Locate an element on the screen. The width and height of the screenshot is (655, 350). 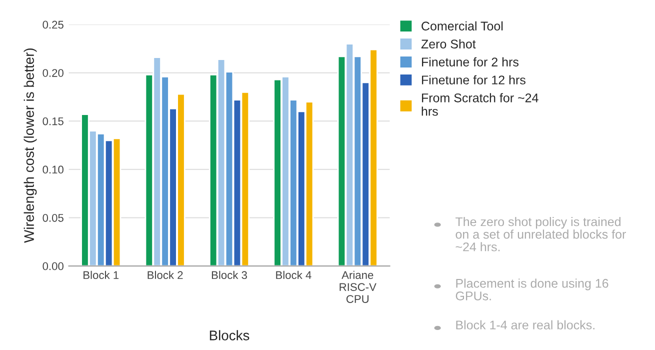
y-tick-label: 0.00 is located at coordinates (53, 266).